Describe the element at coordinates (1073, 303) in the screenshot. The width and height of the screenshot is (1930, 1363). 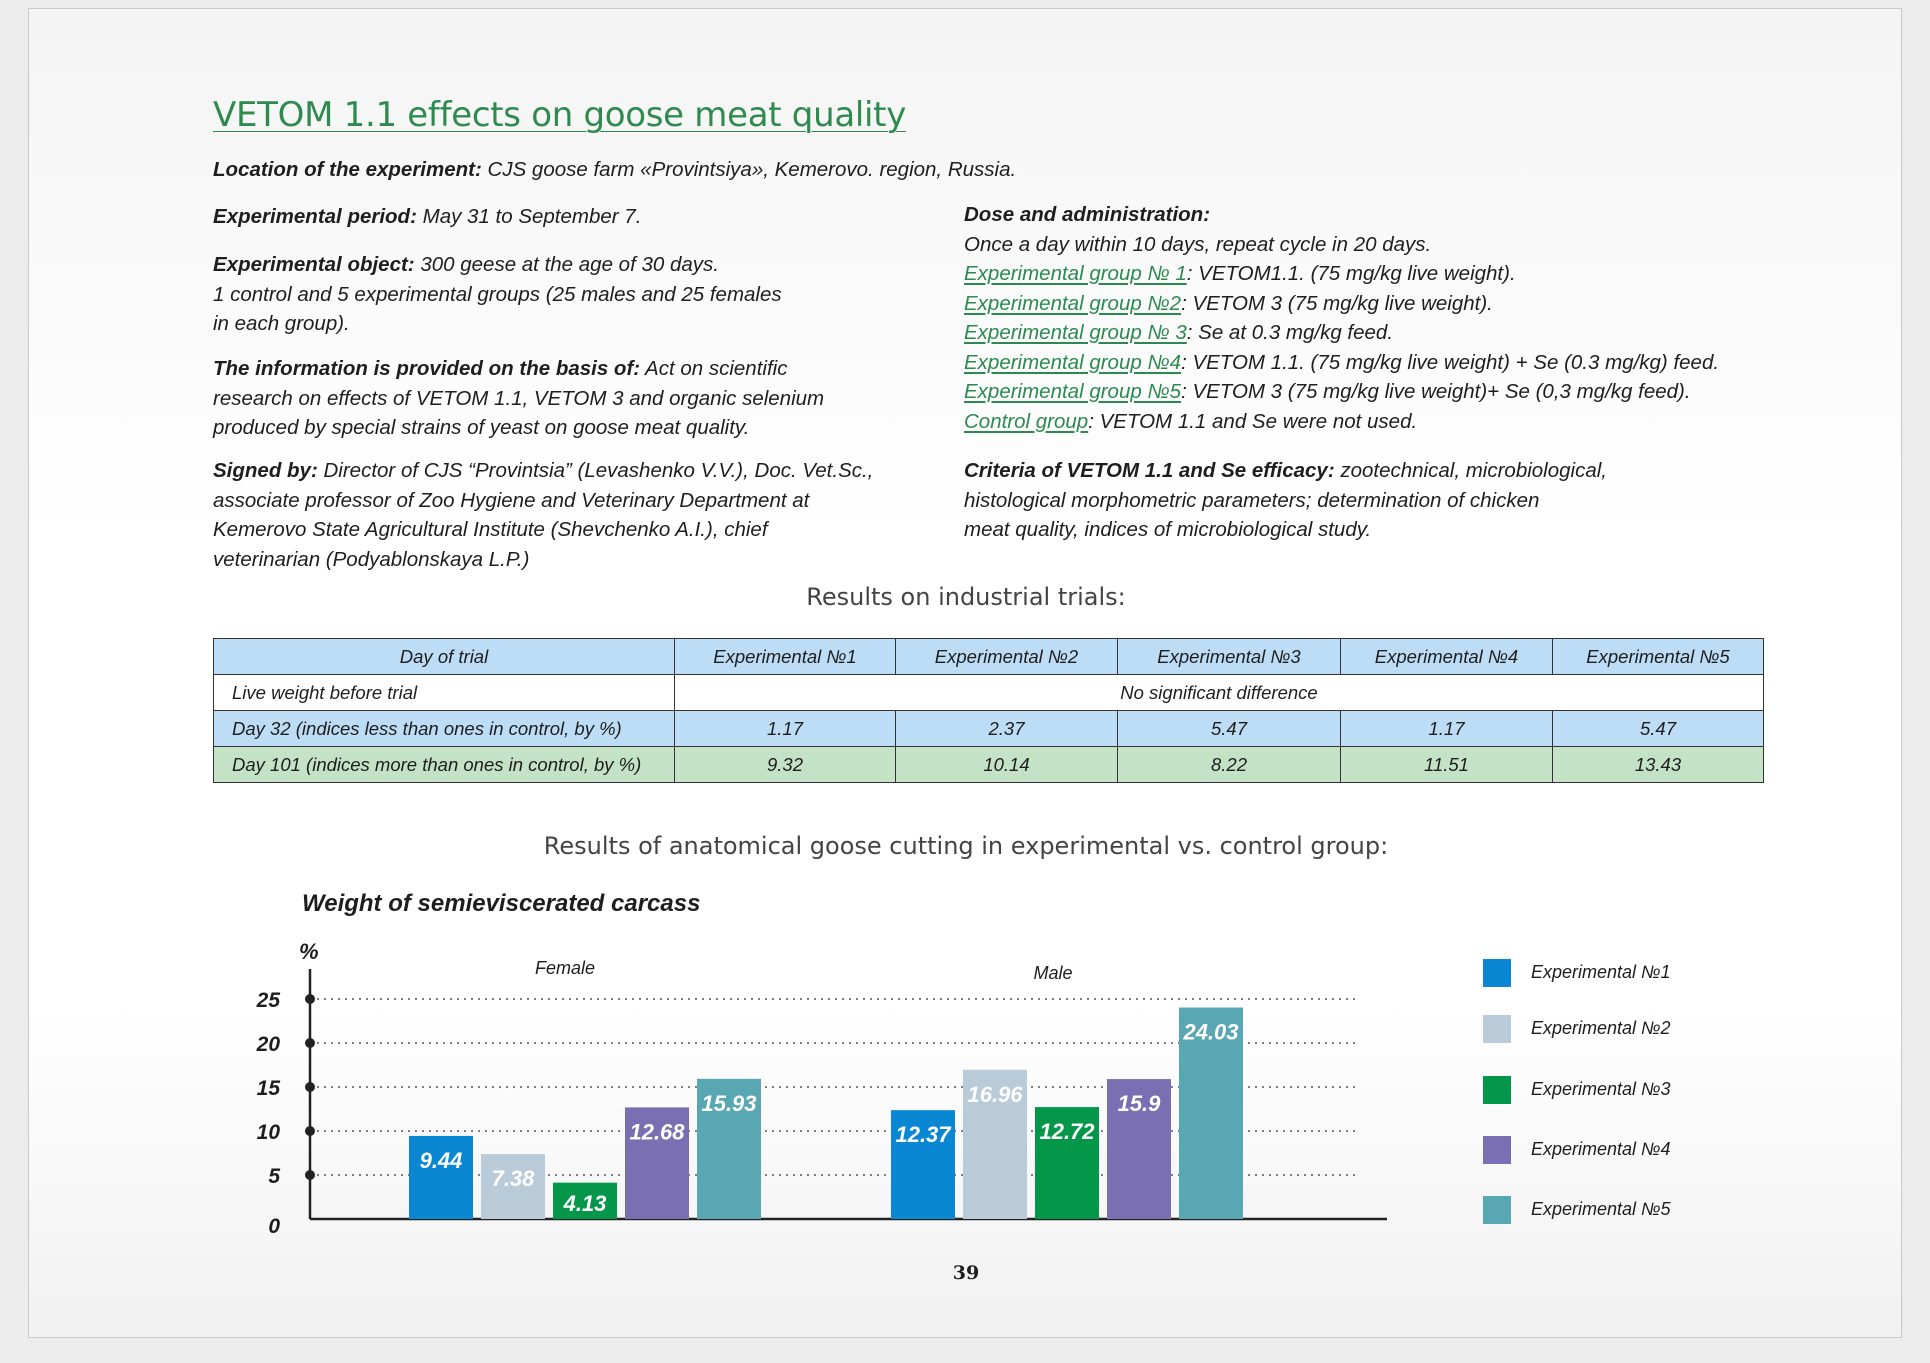
I see `group-link-2: Experimental group №2` at that location.